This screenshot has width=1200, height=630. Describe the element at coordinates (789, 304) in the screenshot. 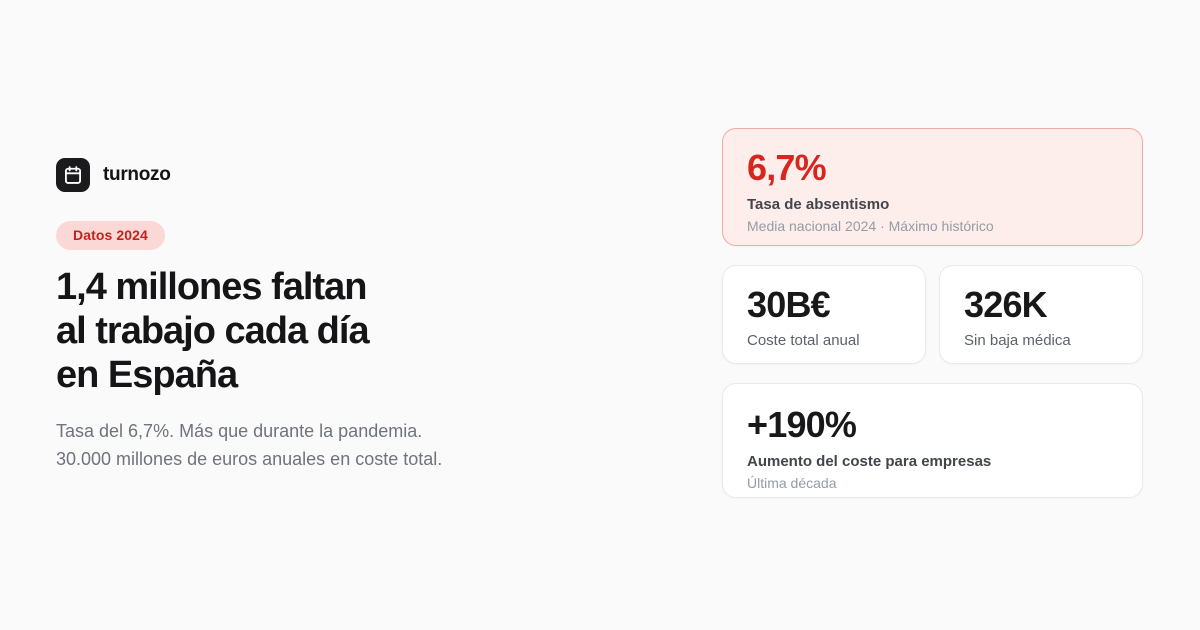

I see `stat-value: 30B€` at that location.